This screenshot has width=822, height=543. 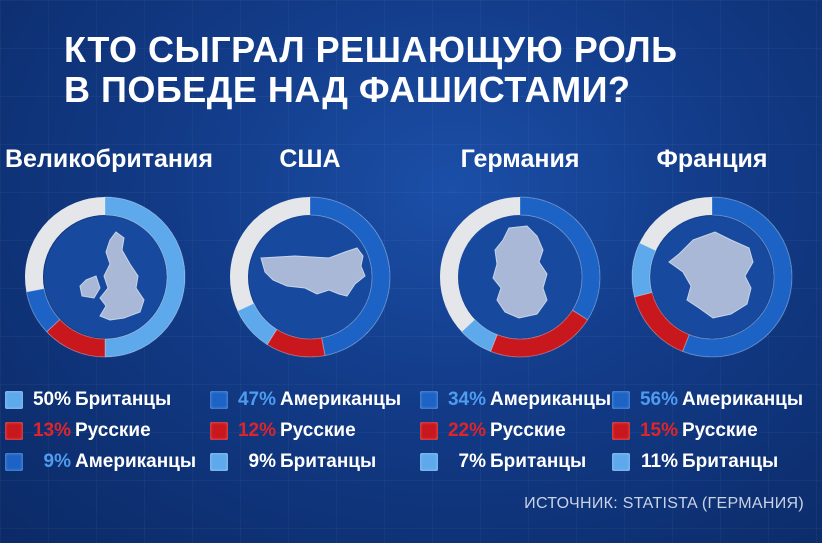 I want to click on legend-item: 11% Британцы, so click(x=712, y=461).